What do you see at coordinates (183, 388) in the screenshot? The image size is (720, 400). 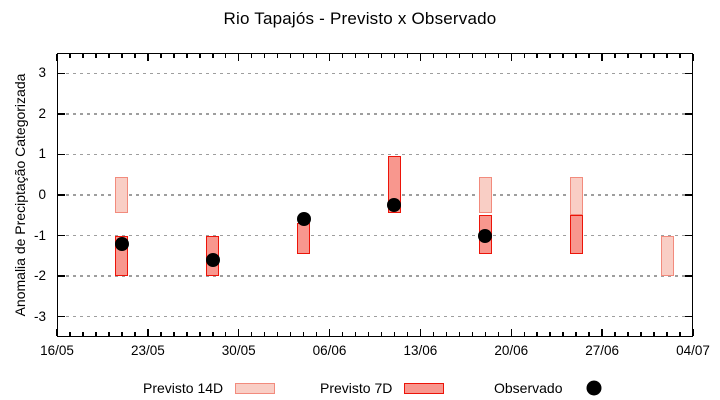 I see `legend-label-previsto-14d: Previsto 14D` at bounding box center [183, 388].